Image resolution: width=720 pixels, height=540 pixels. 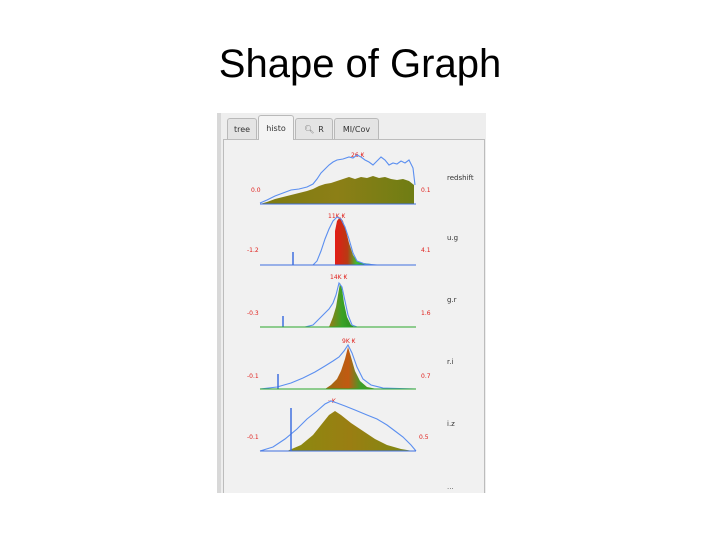 What do you see at coordinates (450, 362) in the screenshot?
I see `ri-name-label: r.i` at bounding box center [450, 362].